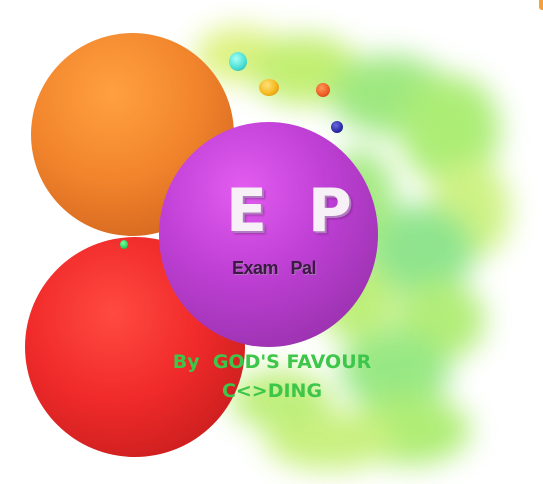  I want to click on logo-initials: E P, so click(294, 211).